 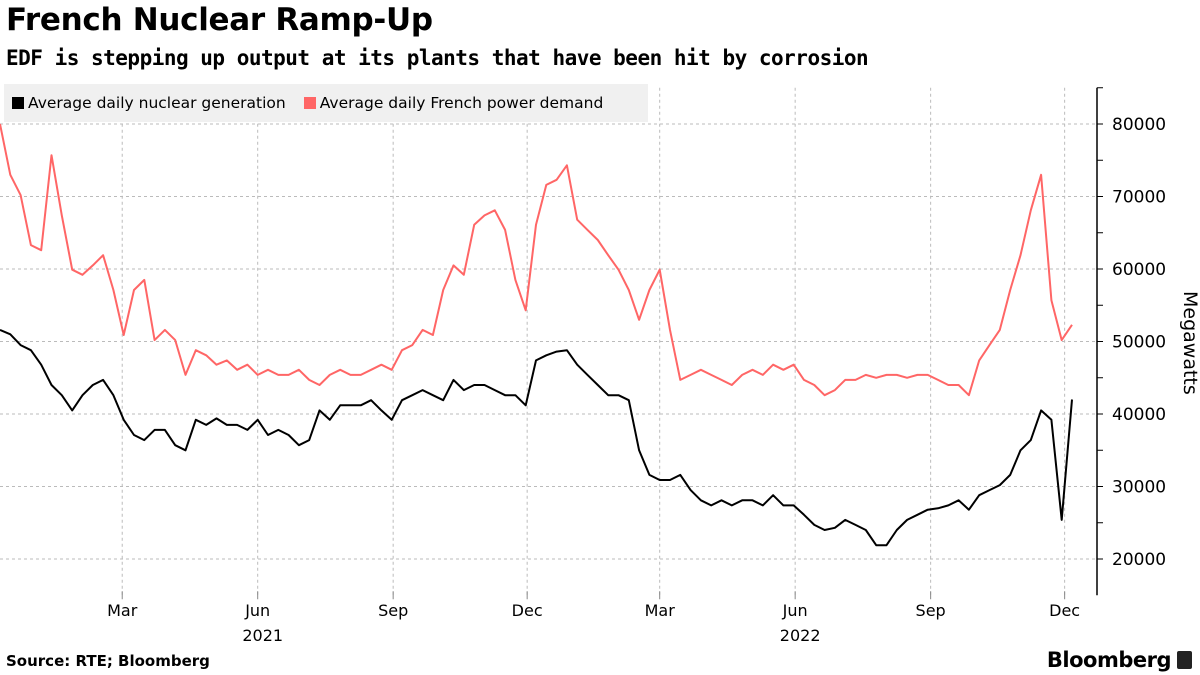 I want to click on x-year-label: 2021, so click(x=262, y=635).